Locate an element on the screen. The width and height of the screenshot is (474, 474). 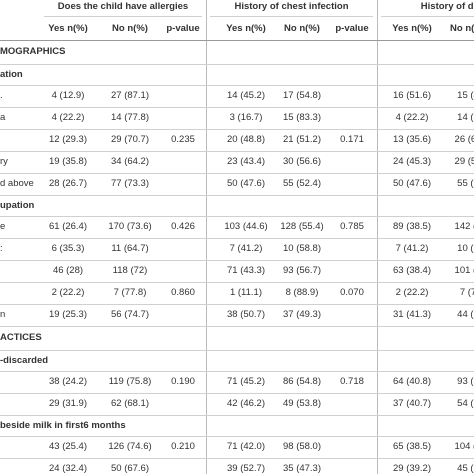
cell: 142 (6 is located at coordinates (464, 226).